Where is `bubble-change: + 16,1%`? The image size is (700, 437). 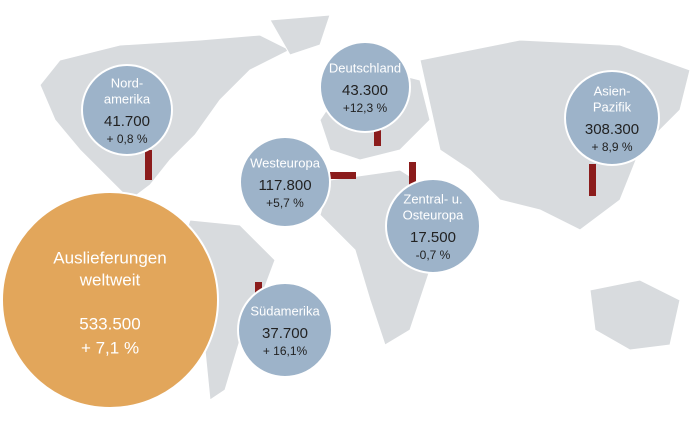
bubble-change: + 16,1% is located at coordinates (285, 351).